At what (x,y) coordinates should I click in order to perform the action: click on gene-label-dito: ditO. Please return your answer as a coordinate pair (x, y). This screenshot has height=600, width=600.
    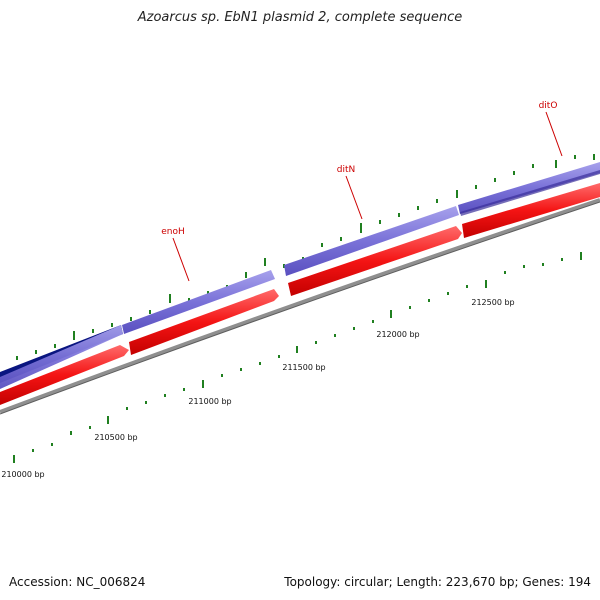
    Looking at the image, I should click on (548, 106).